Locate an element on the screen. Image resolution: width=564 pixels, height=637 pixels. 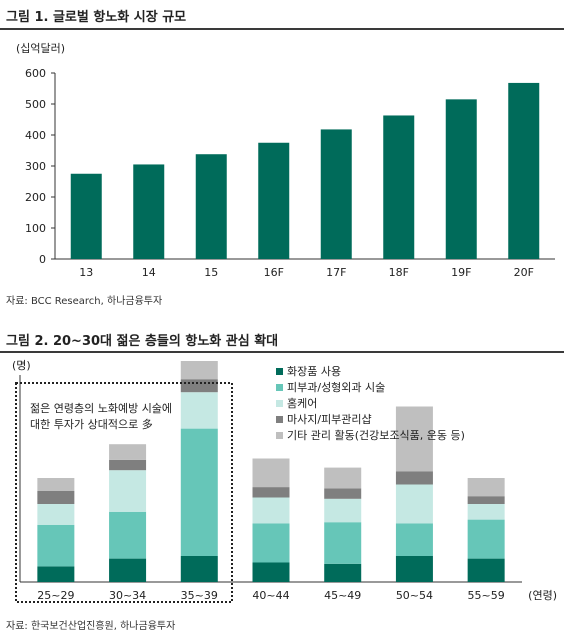
stack-25~29-series-2 is located at coordinates (56, 545).